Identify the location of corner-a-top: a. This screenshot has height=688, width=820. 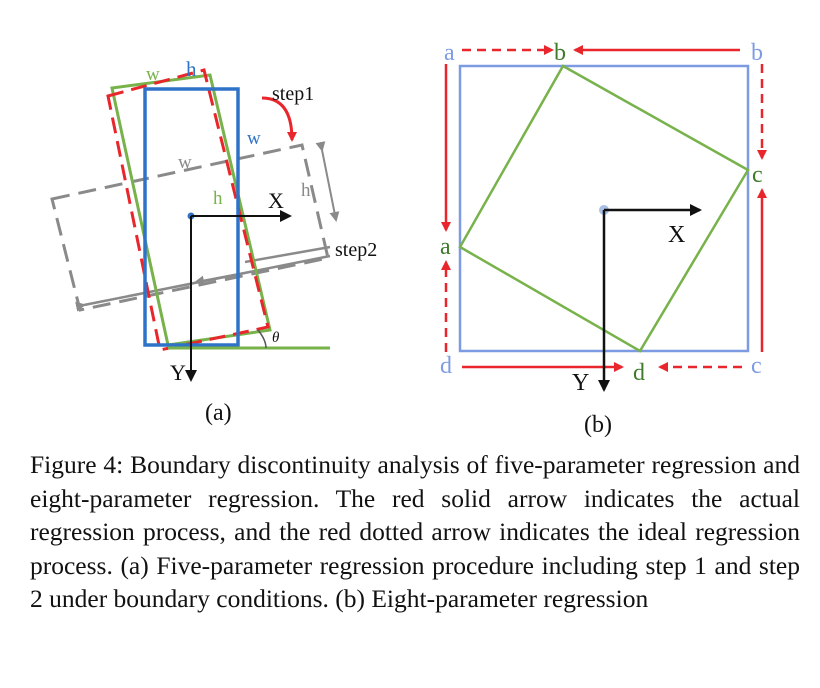
(449, 53).